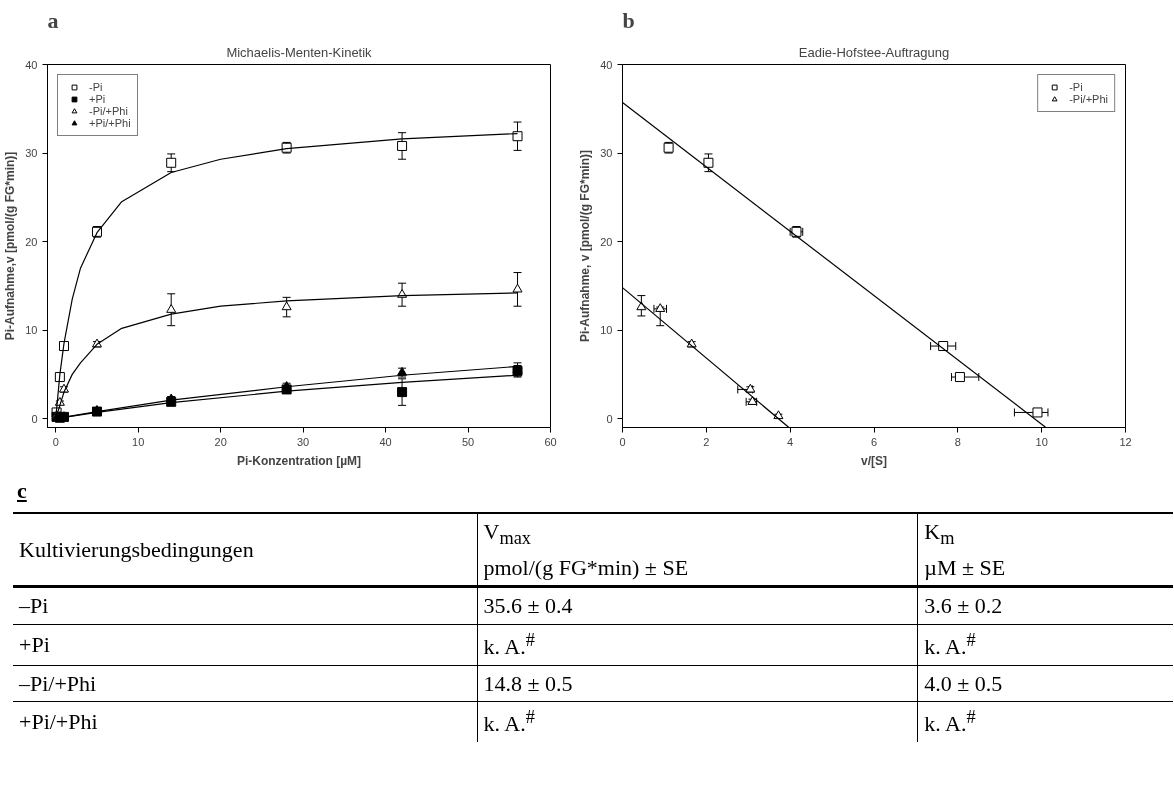 This screenshot has height=809, width=1174. What do you see at coordinates (245, 605) in the screenshot?
I see `text: –Pi` at bounding box center [245, 605].